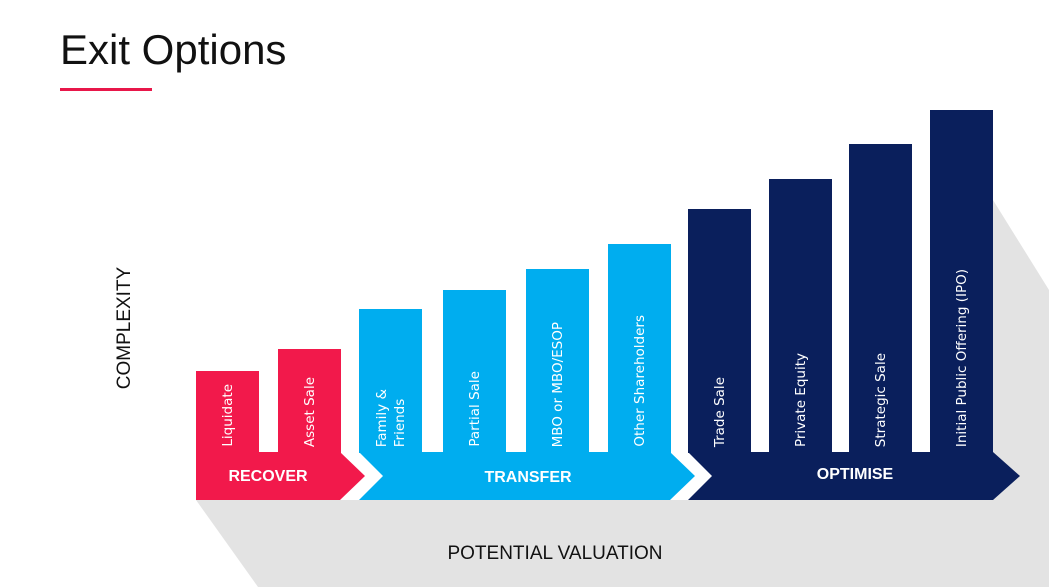 Image resolution: width=1049 pixels, height=587 pixels. I want to click on option-bar: Initial Public Offering (IPO), so click(961, 281).